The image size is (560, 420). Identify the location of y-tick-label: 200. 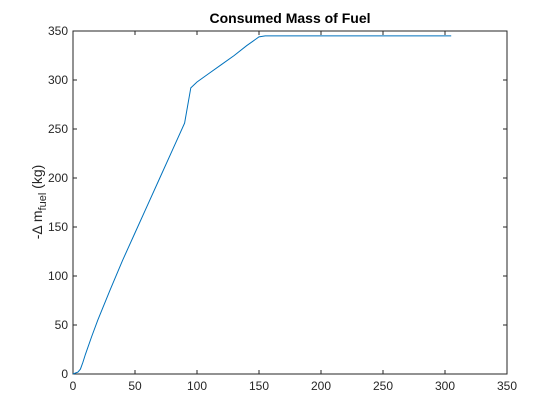
(58, 178).